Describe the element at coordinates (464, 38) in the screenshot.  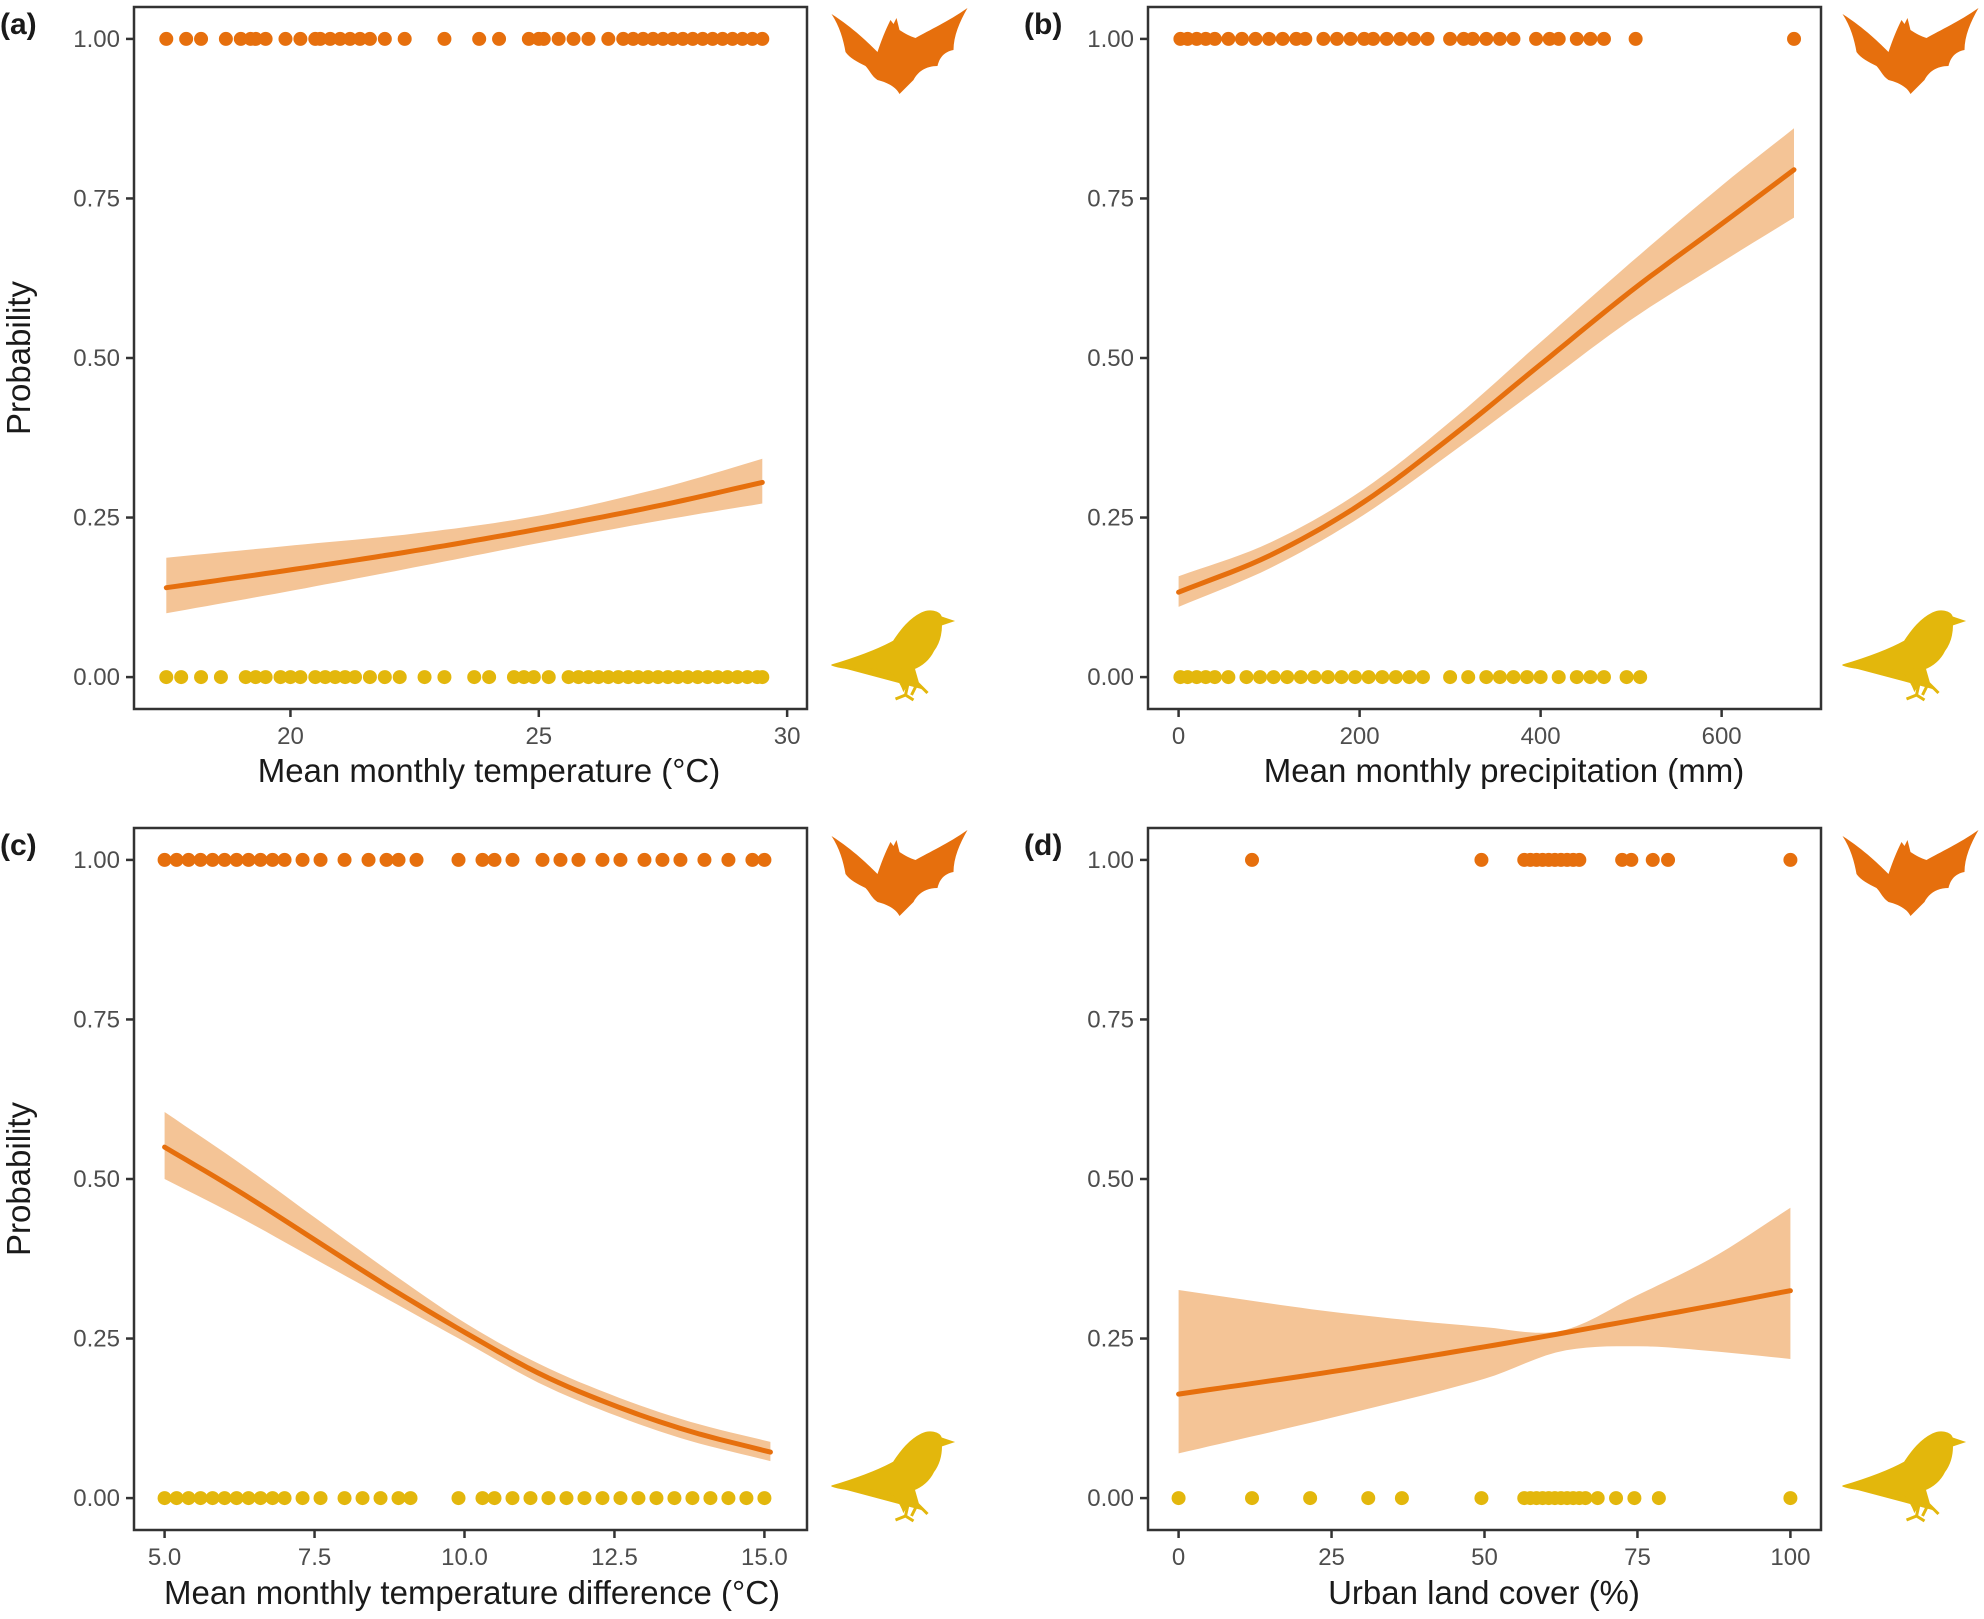
I see `bat-points-a` at that location.